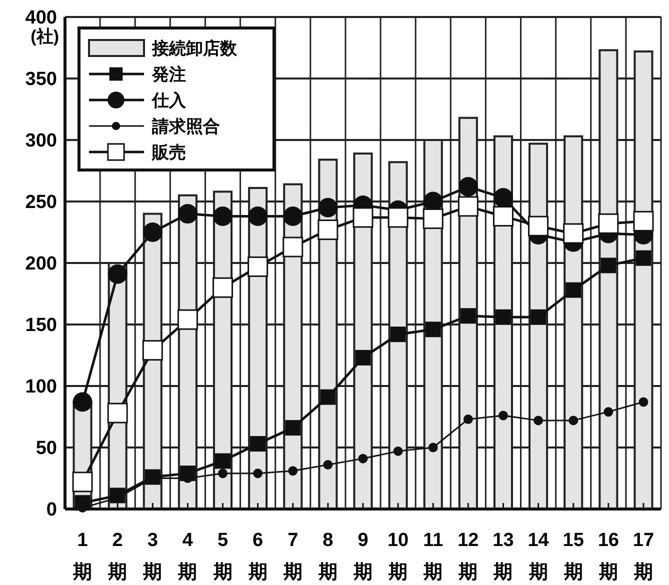  I want to click on legend-label: 請求照合, so click(185, 126).